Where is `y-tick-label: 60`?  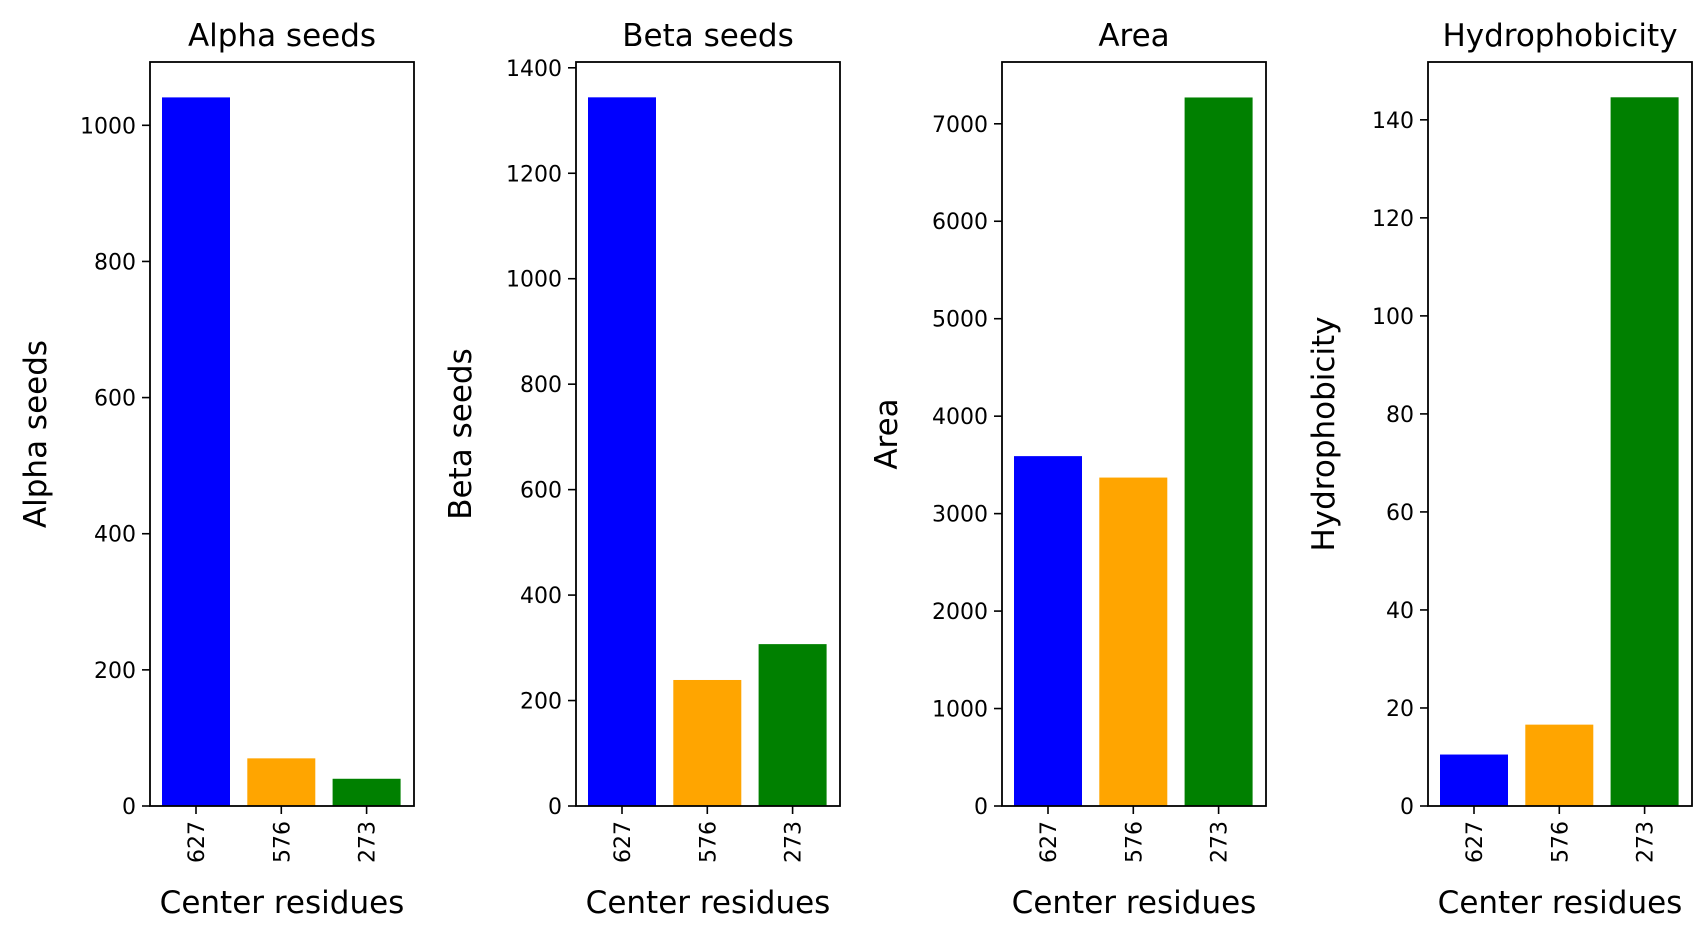 y-tick-label: 60 is located at coordinates (1400, 513).